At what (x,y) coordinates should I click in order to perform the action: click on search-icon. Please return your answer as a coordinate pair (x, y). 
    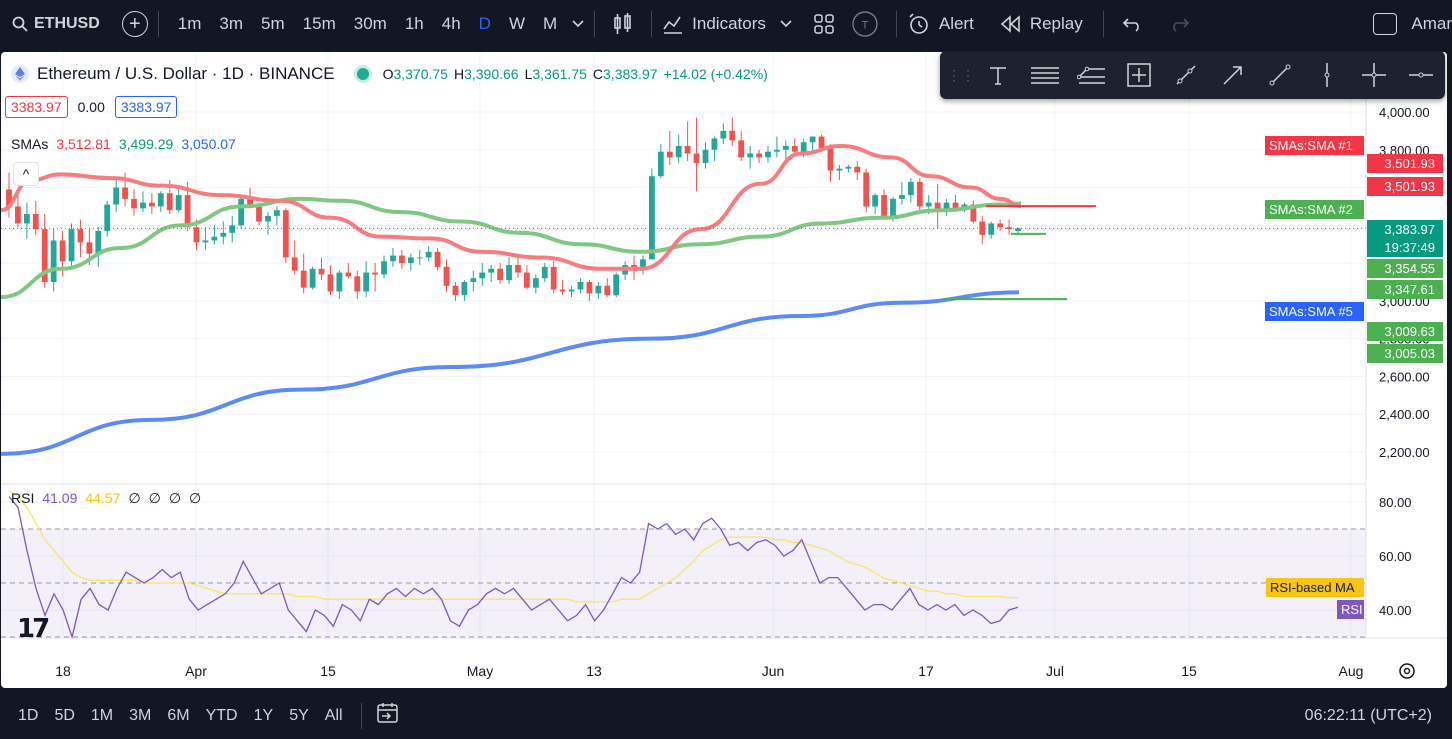
    Looking at the image, I should click on (20, 24).